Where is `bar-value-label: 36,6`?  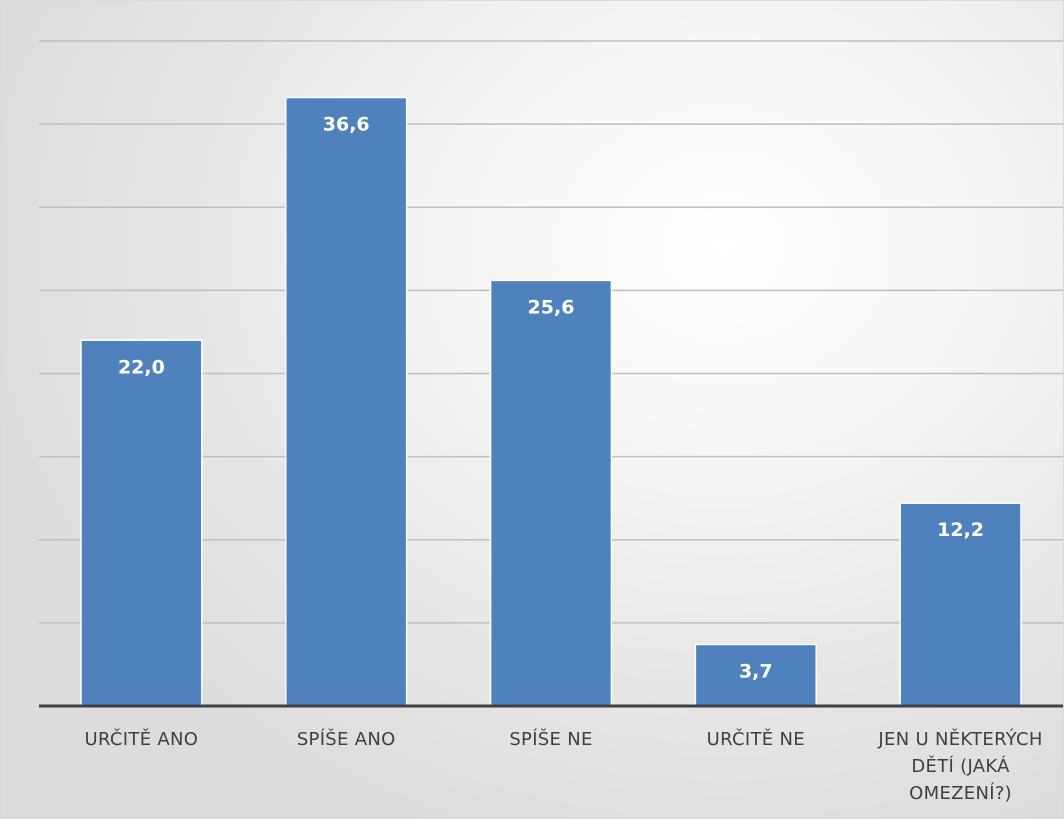 bar-value-label: 36,6 is located at coordinates (346, 125).